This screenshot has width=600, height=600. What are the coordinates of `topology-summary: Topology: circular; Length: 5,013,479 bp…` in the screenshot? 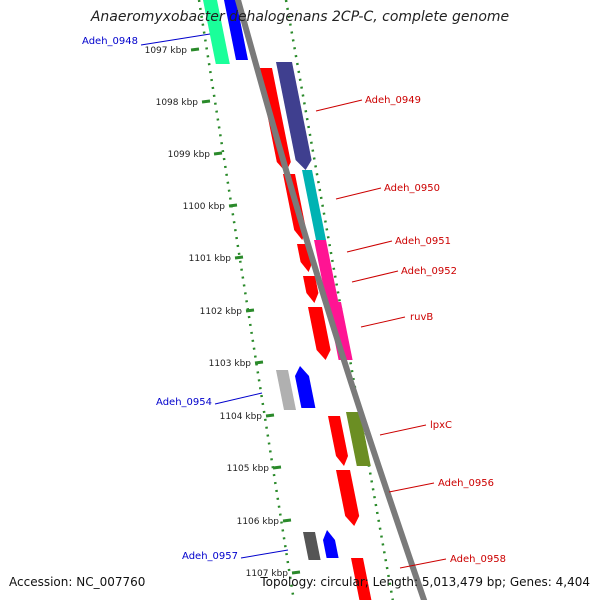 It's located at (425, 582).